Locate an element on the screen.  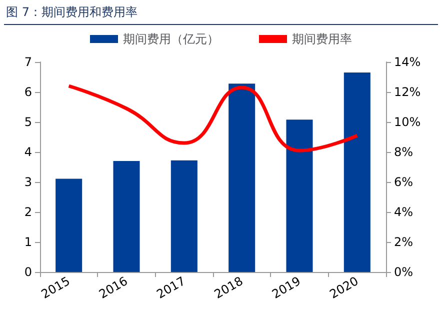
y2-tick-label: 12% is located at coordinates (407, 92).